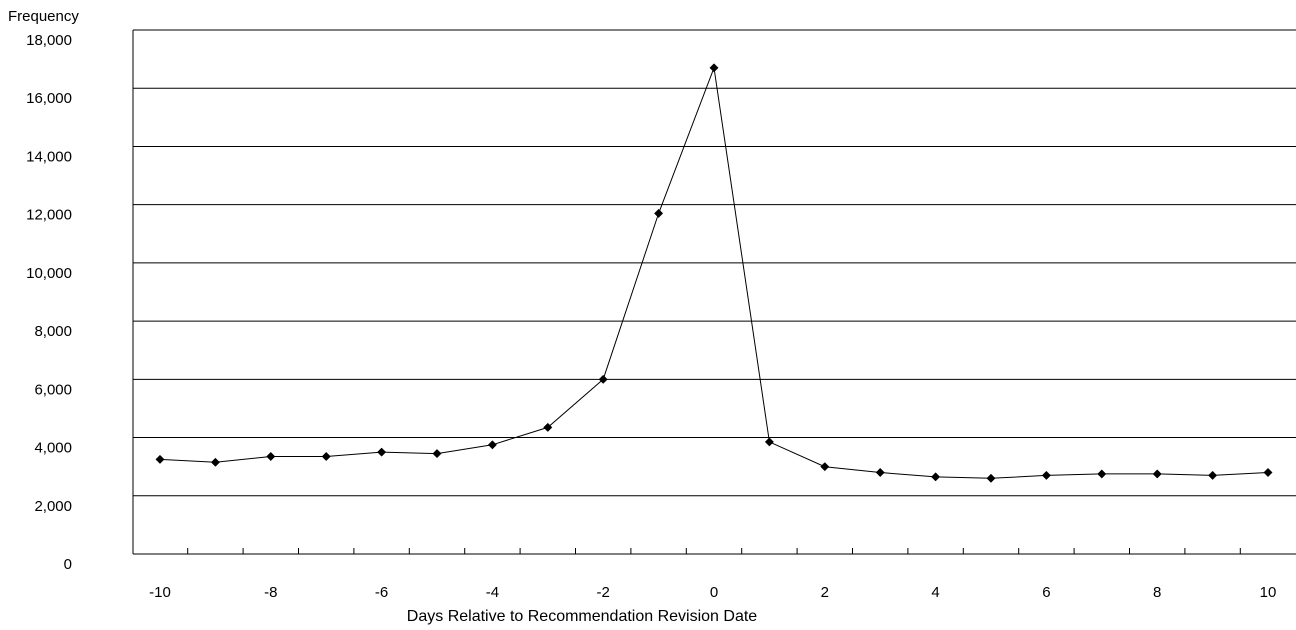  Describe the element at coordinates (49, 273) in the screenshot. I see `y-tick-label: 10,000` at that location.